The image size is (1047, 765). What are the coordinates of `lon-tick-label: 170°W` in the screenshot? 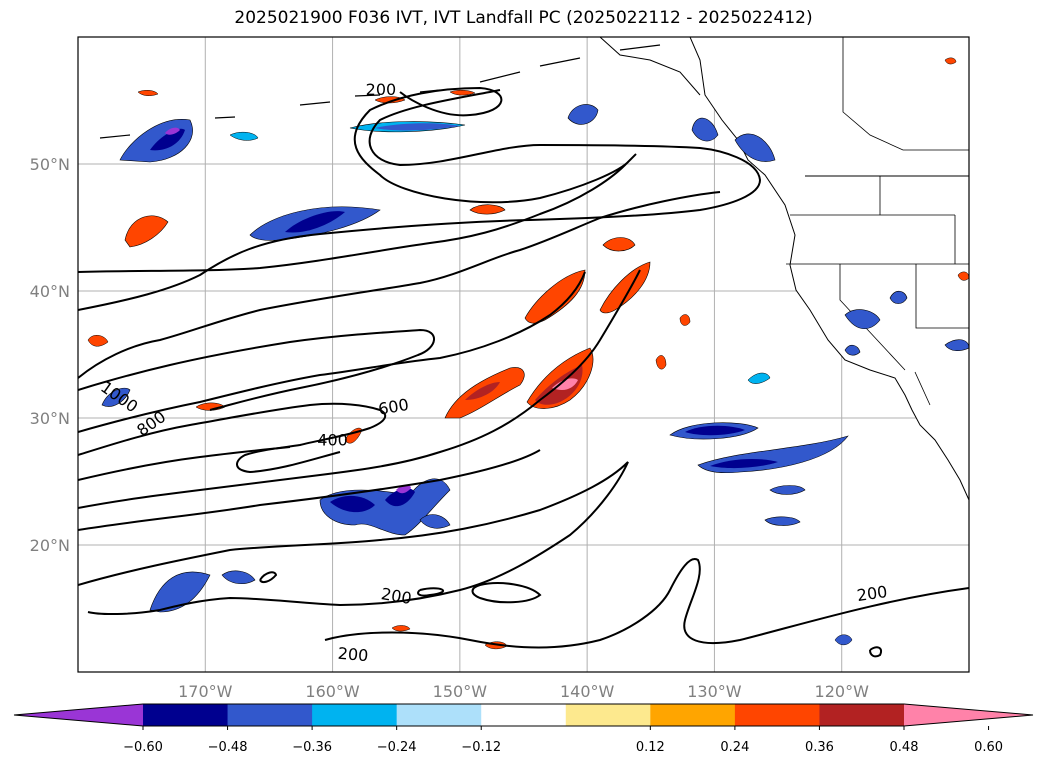 It's located at (205, 691).